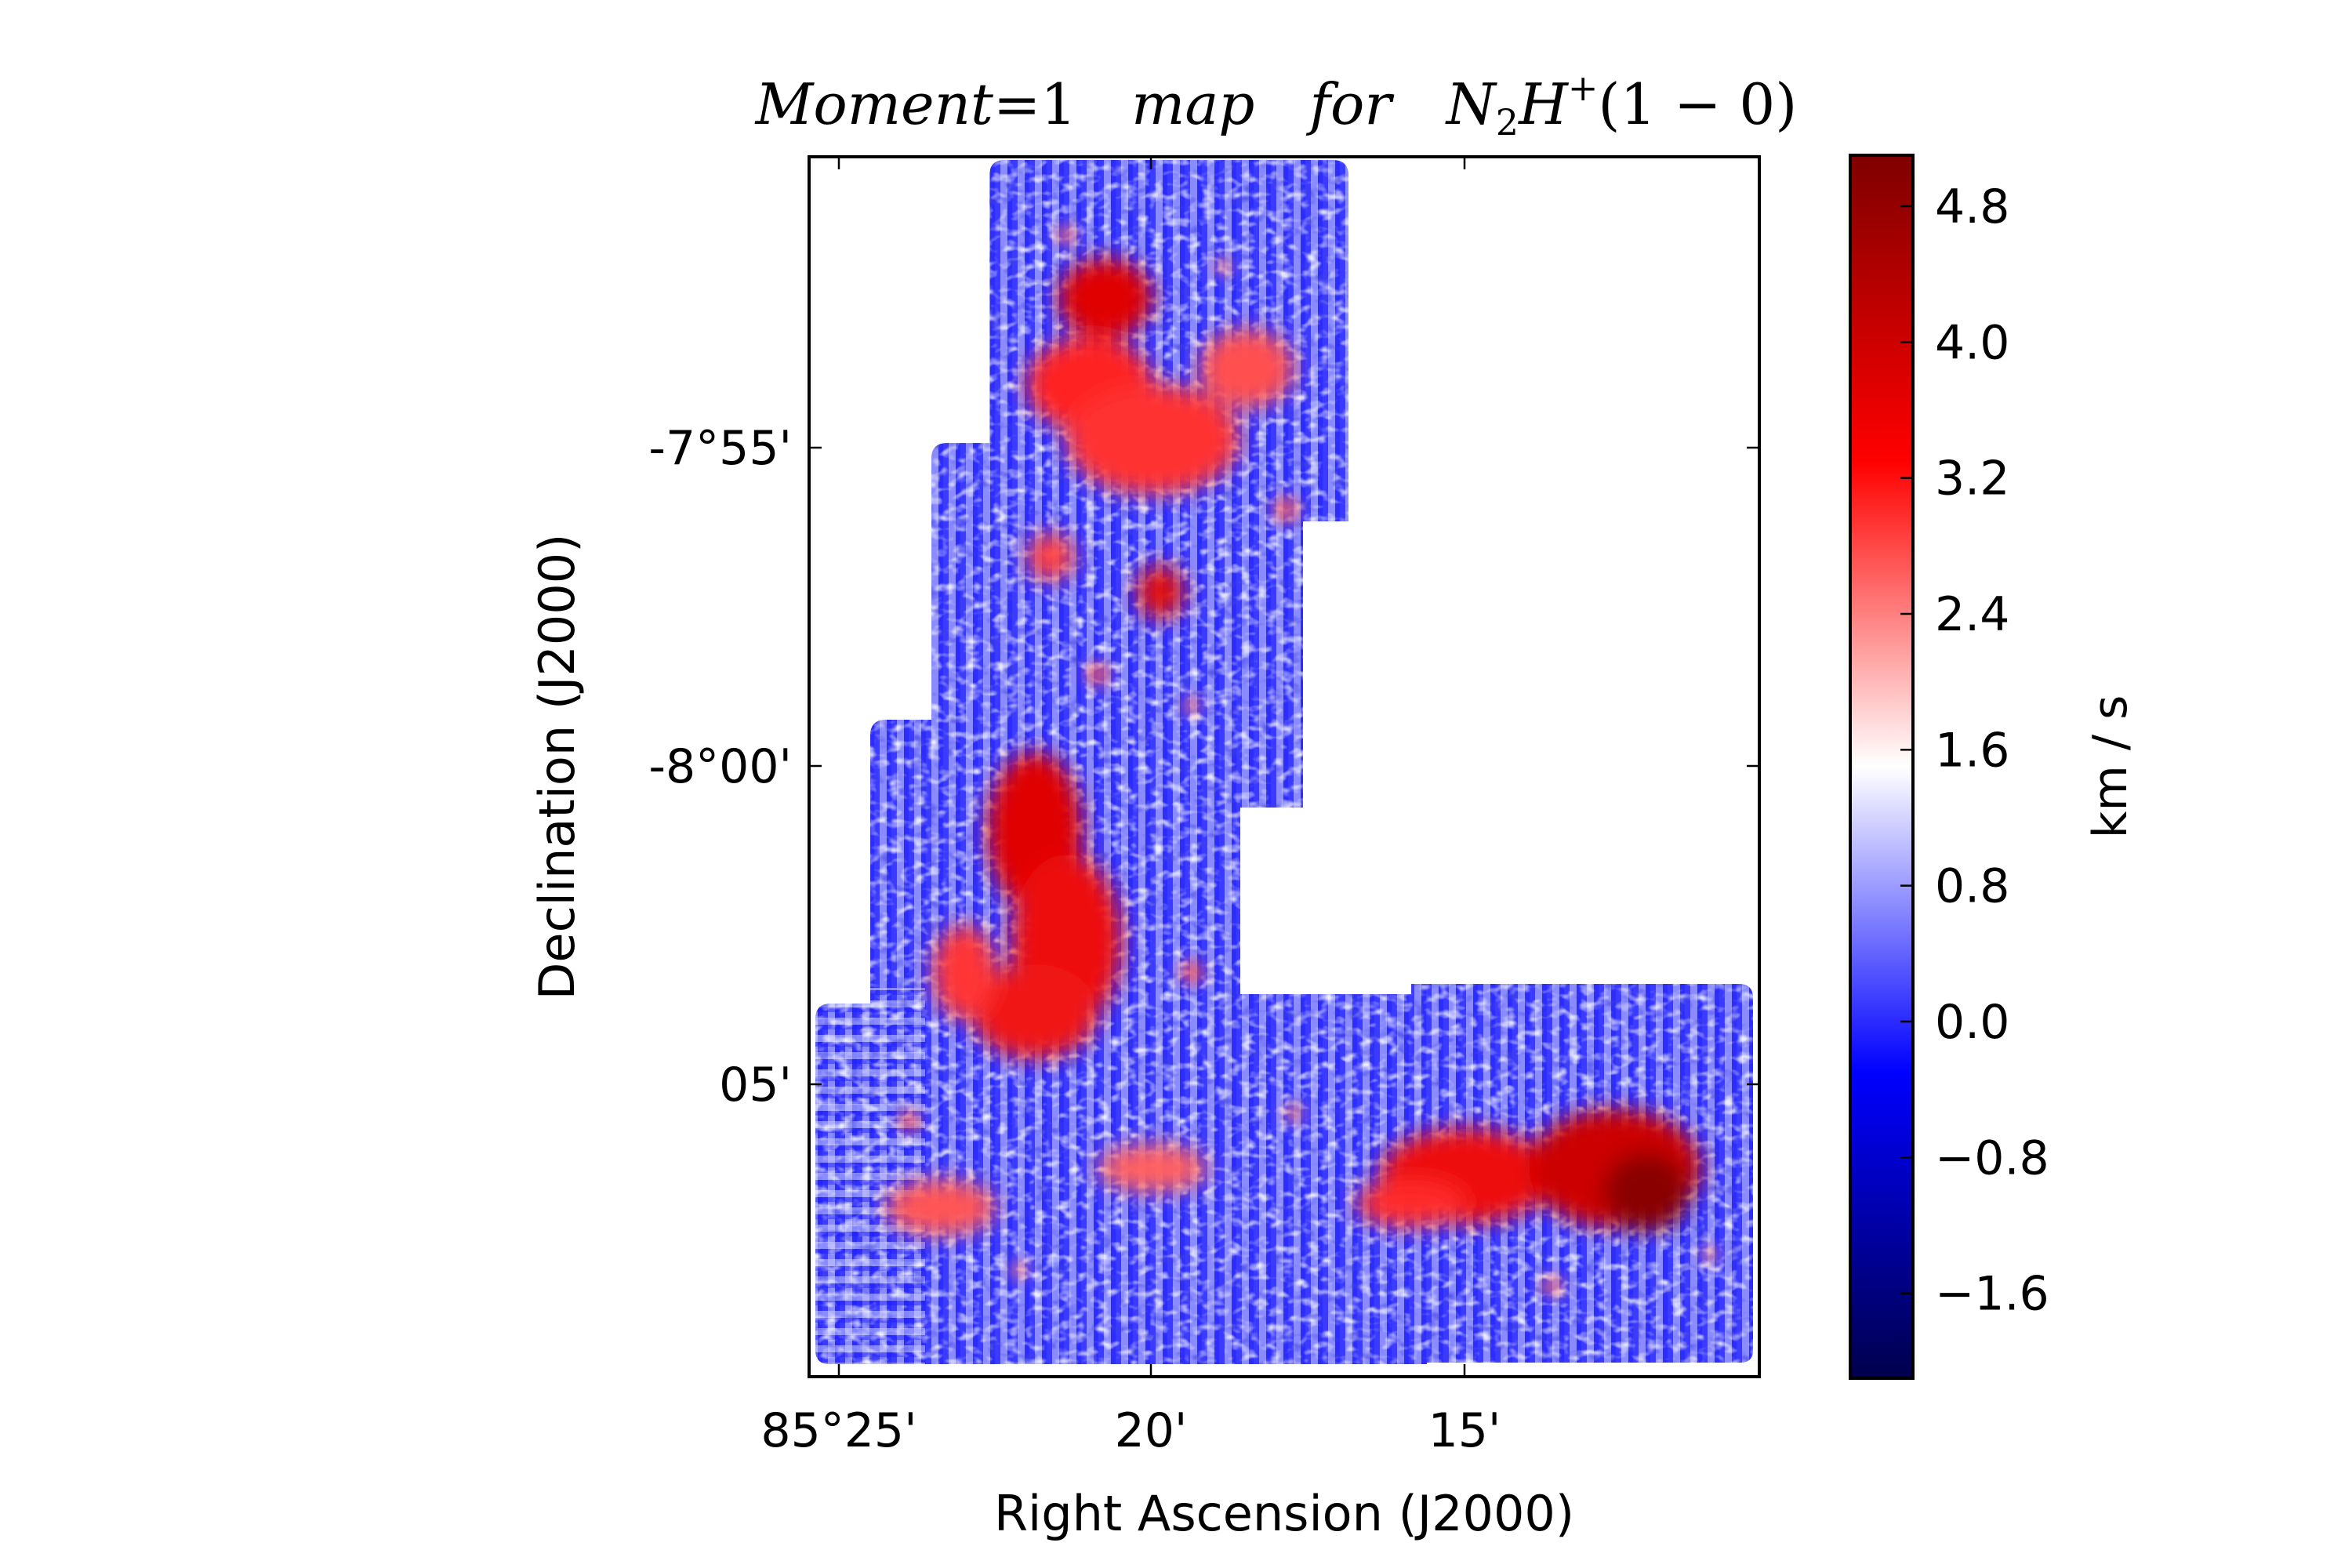 This screenshot has height=1568, width=2352. Describe the element at coordinates (1646, 1191) in the screenshot. I see `eastern-clump-peak` at that location.